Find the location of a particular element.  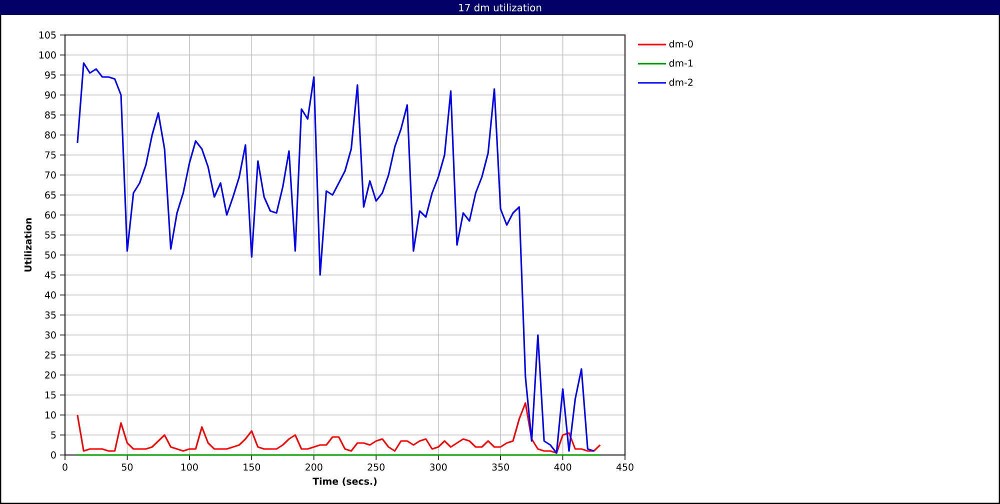

y-tick-label: 75 is located at coordinates (50, 155).